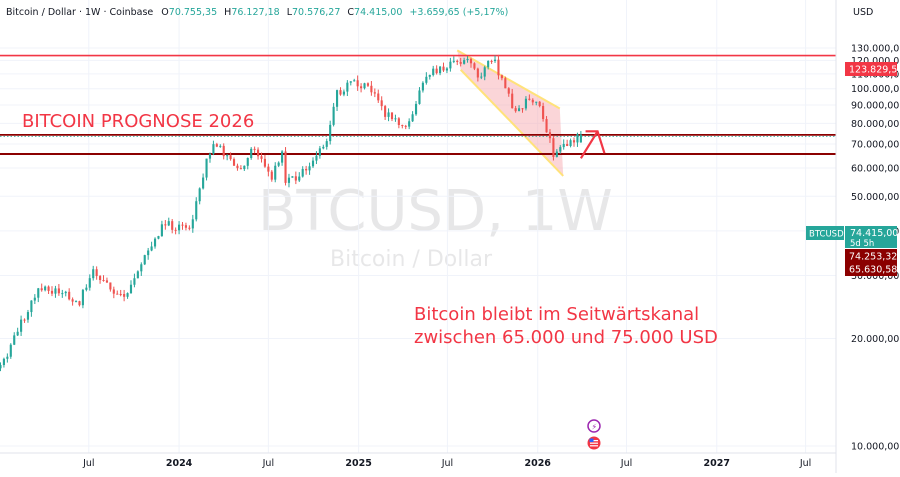 Image resolution: width=900 pixels, height=477 pixels. I want to click on x-tick-label: 2026, so click(537, 463).